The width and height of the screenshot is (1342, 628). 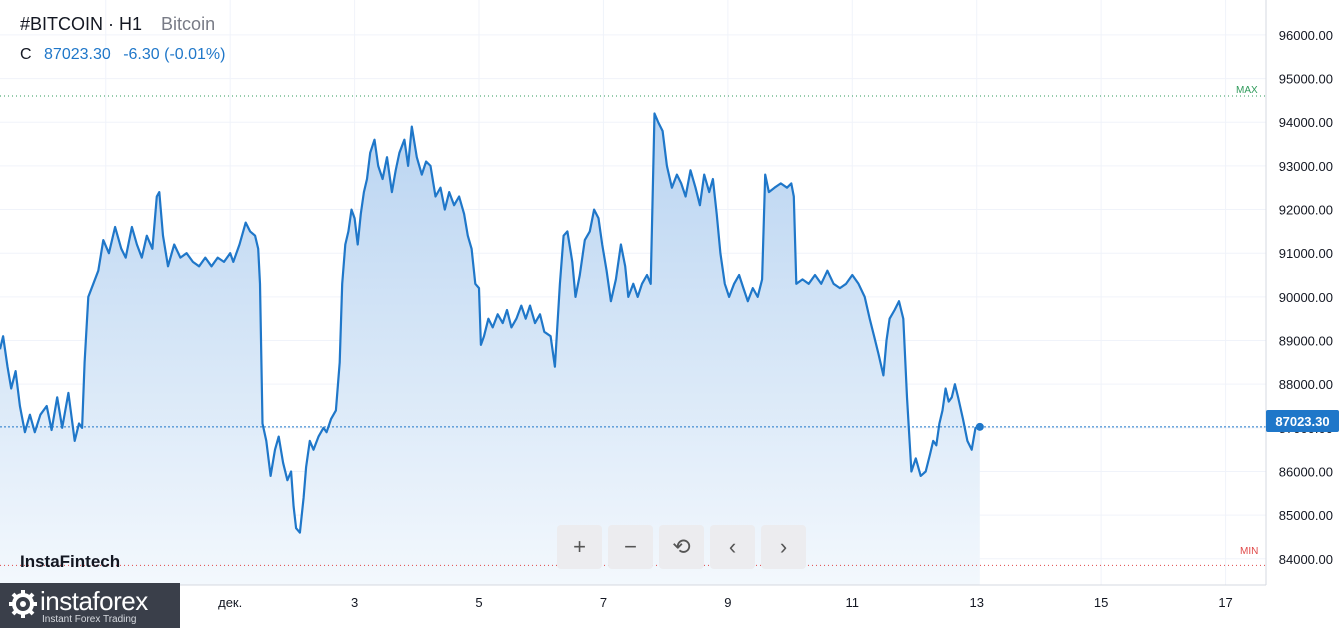 I want to click on x-tick-label: 11, so click(x=853, y=602).